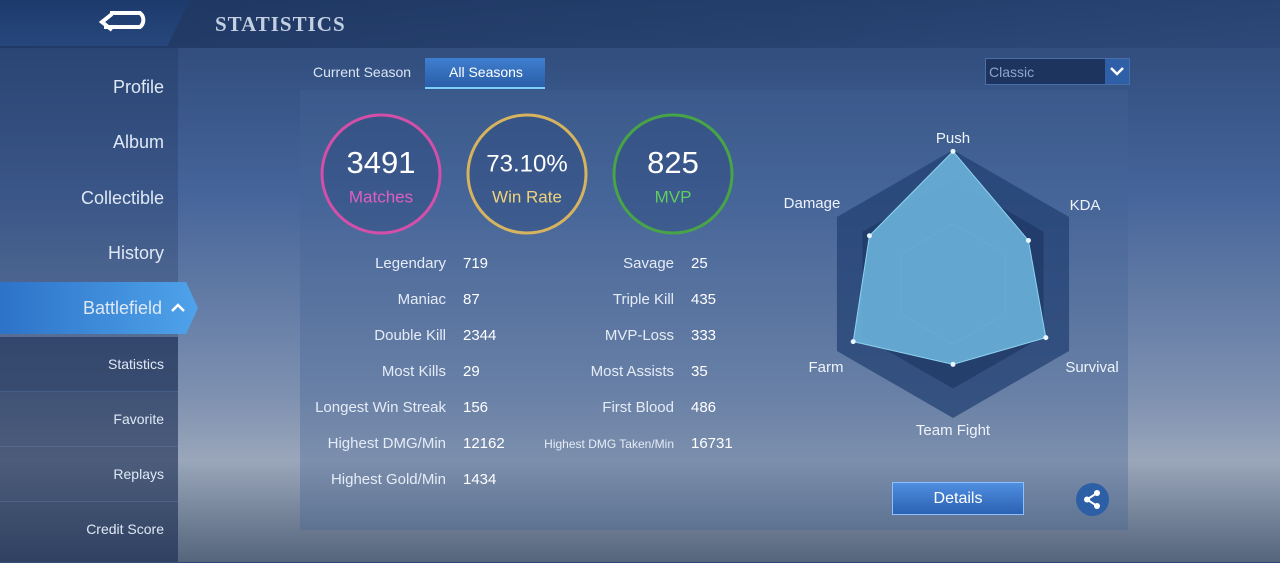  Describe the element at coordinates (953, 138) in the screenshot. I see `radar-axis-label: Push` at that location.